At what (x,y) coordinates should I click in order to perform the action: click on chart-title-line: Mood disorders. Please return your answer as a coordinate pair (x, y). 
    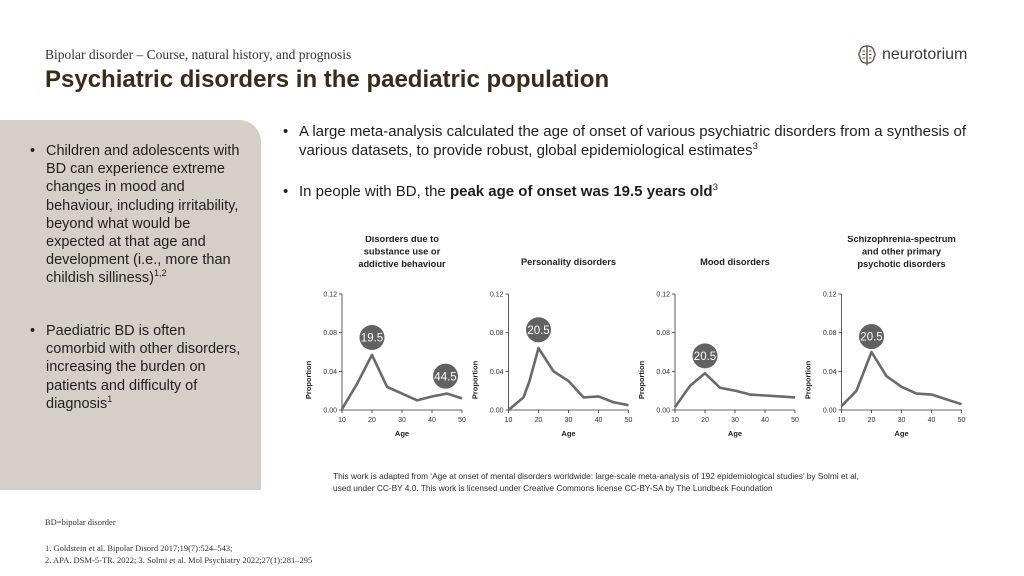
    Looking at the image, I should click on (735, 262).